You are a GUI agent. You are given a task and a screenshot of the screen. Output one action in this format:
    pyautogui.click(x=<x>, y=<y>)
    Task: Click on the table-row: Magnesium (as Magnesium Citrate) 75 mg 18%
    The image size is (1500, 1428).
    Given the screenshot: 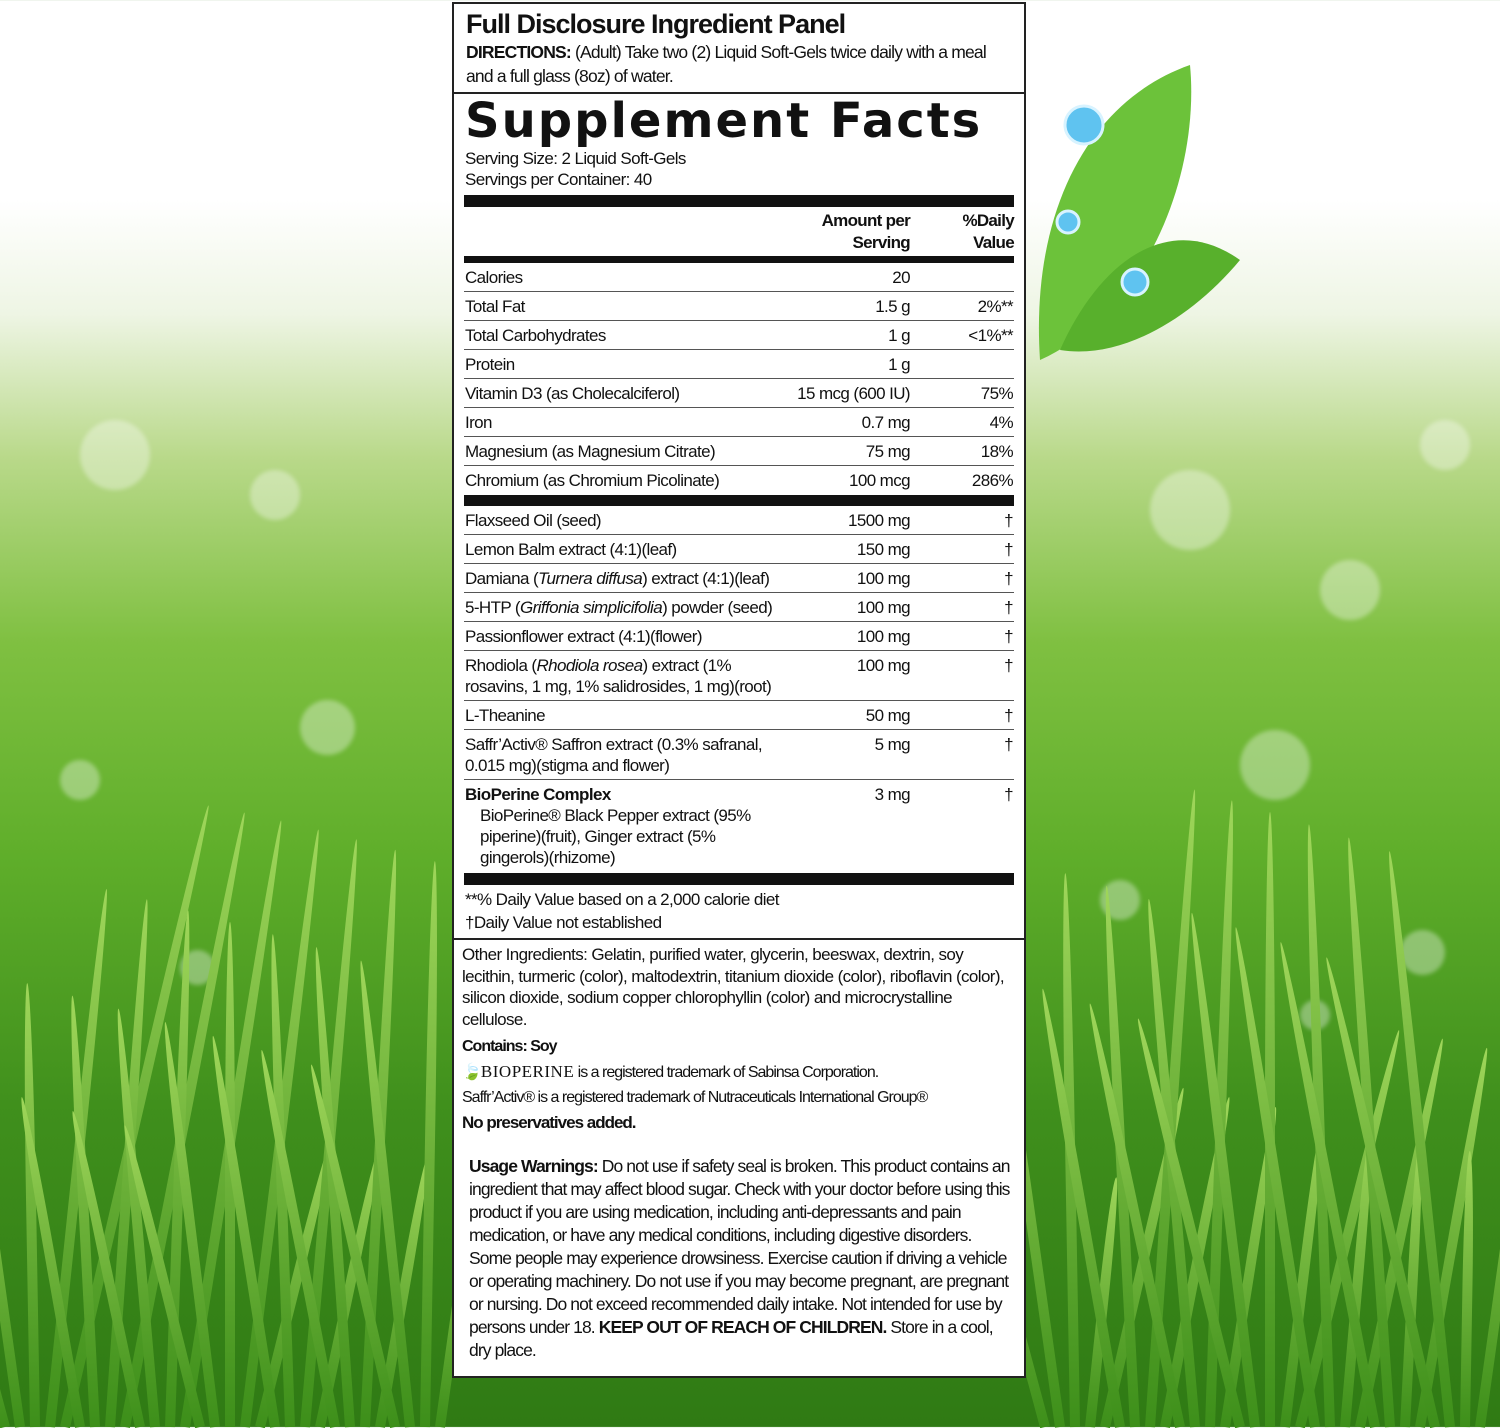 What is the action you would take?
    pyautogui.click(x=739, y=451)
    